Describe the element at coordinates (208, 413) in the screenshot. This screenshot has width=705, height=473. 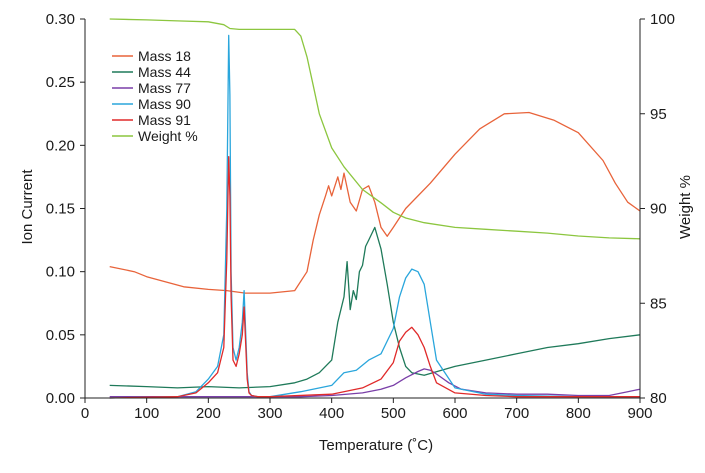
I see `x-tick-label: 200` at that location.